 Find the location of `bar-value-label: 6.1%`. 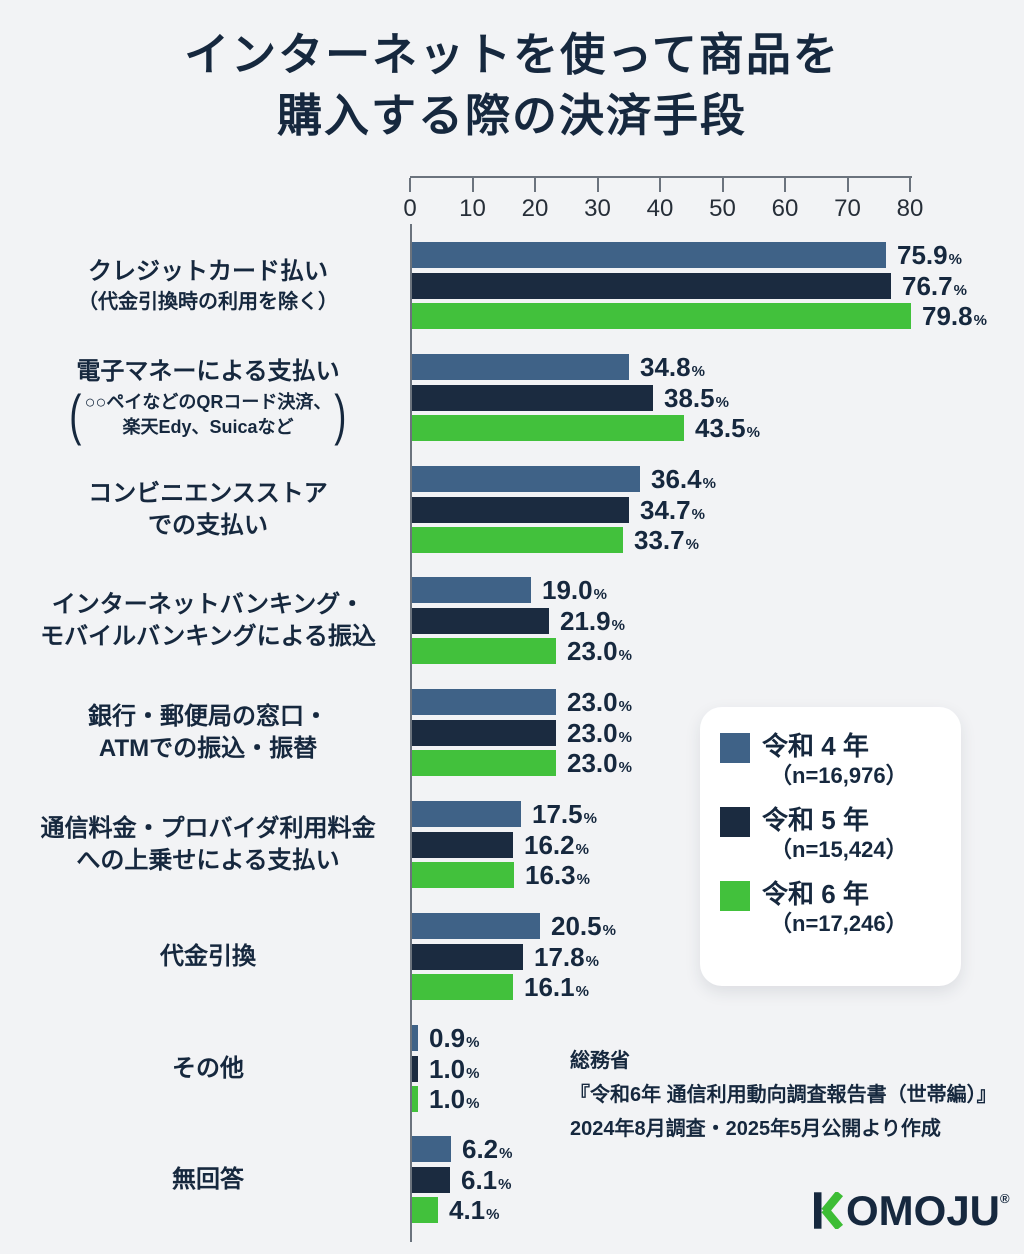

bar-value-label: 6.1% is located at coordinates (486, 1180).